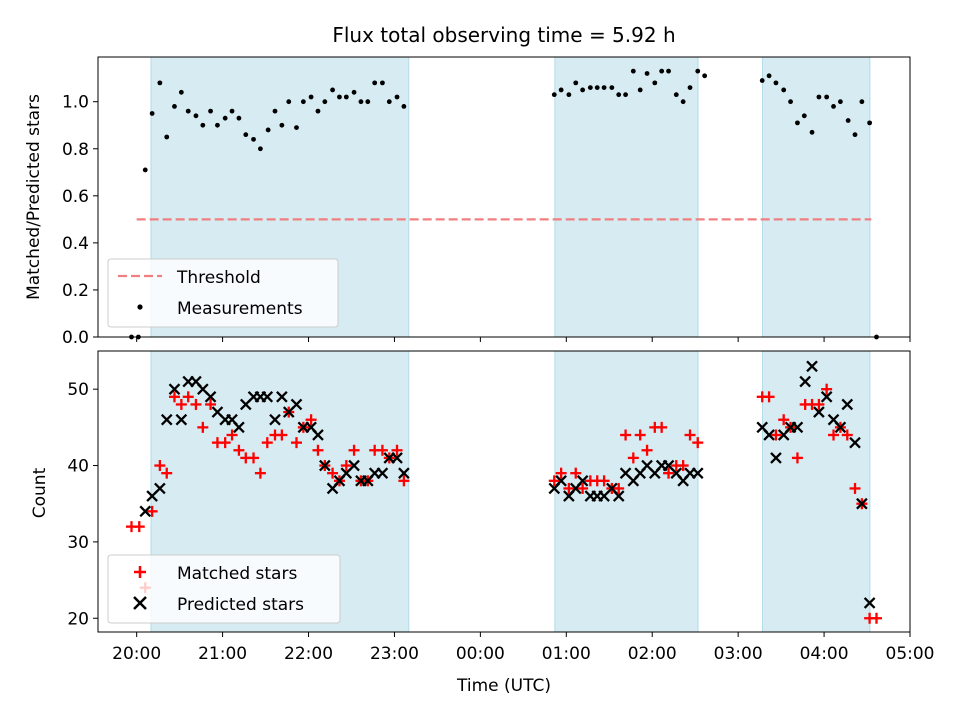  I want to click on x-tick-label: 20:00, so click(136, 654).